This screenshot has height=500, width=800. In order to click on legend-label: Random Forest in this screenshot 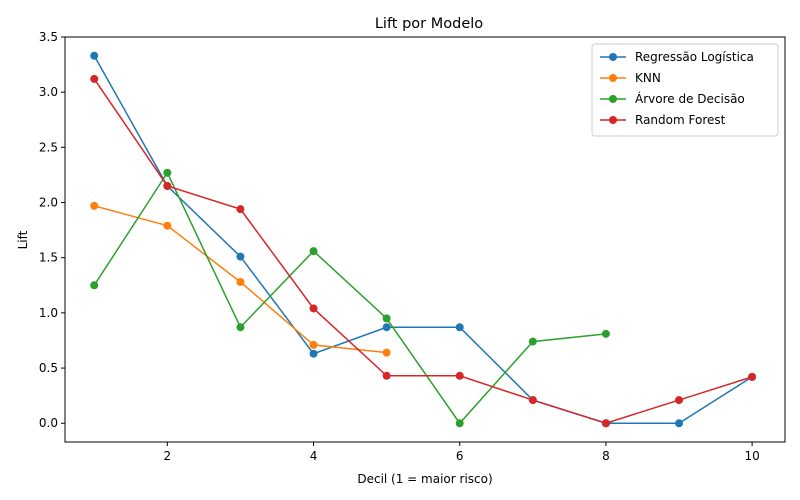, I will do `click(680, 120)`.